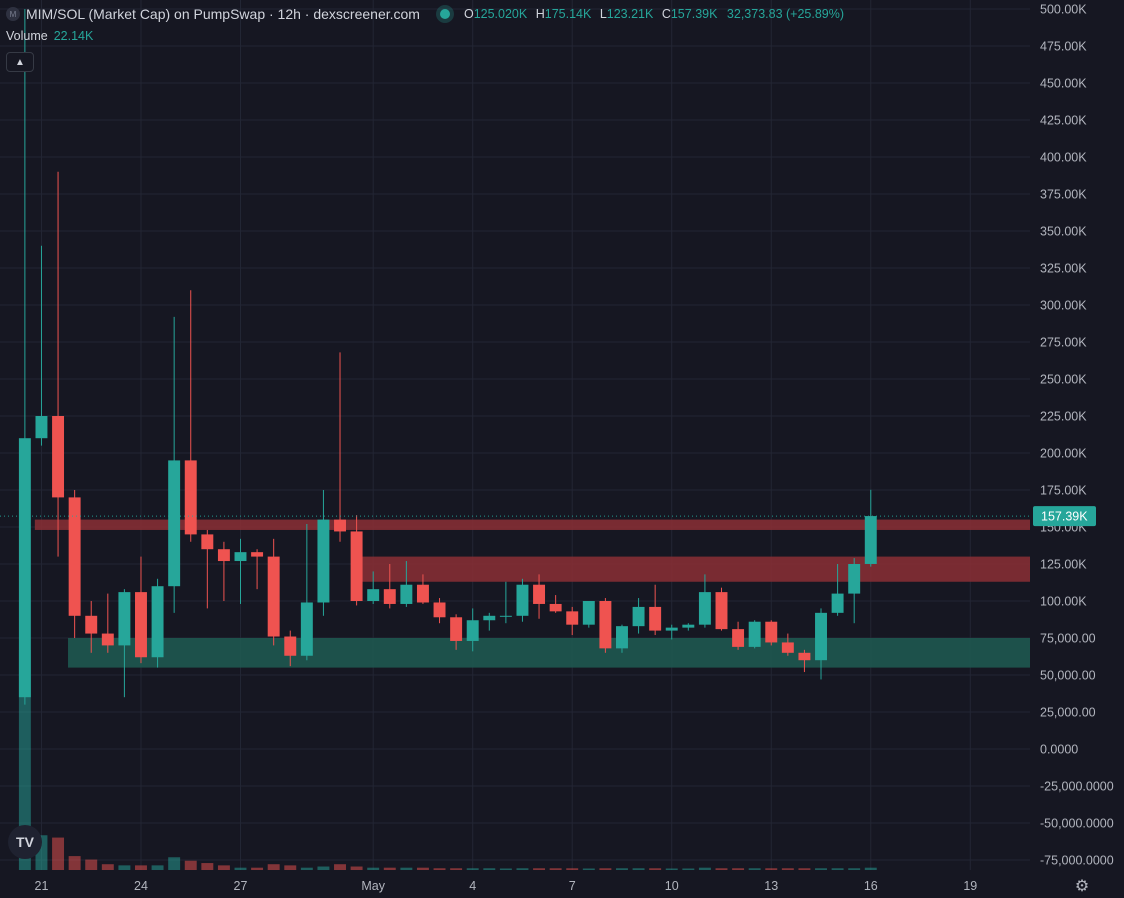  I want to click on price-tick-label: 125.00K, so click(1063, 565).